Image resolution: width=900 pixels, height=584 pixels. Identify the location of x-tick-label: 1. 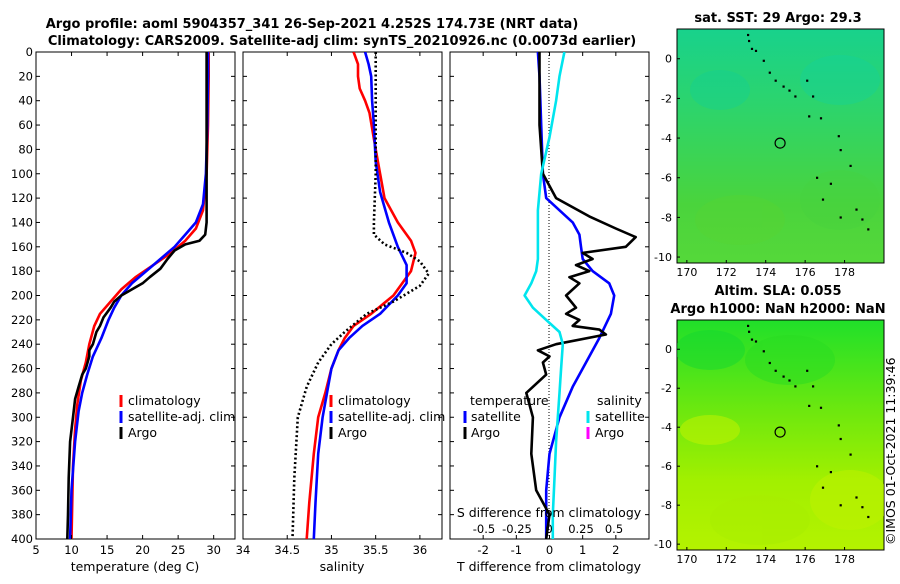
(582, 550).